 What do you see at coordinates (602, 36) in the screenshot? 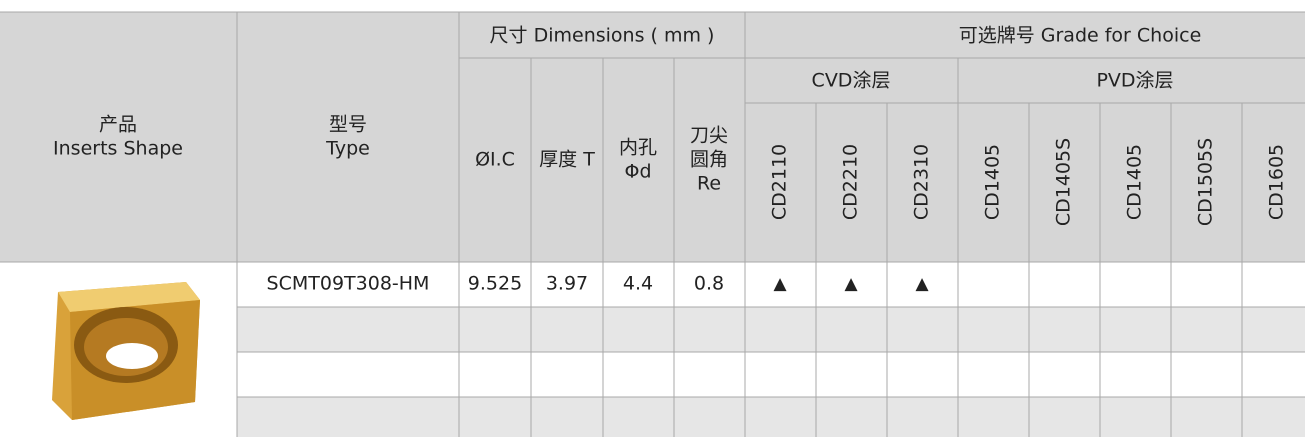
I see `dimensions-header: 尺寸 Dimensions ( mm )` at bounding box center [602, 36].